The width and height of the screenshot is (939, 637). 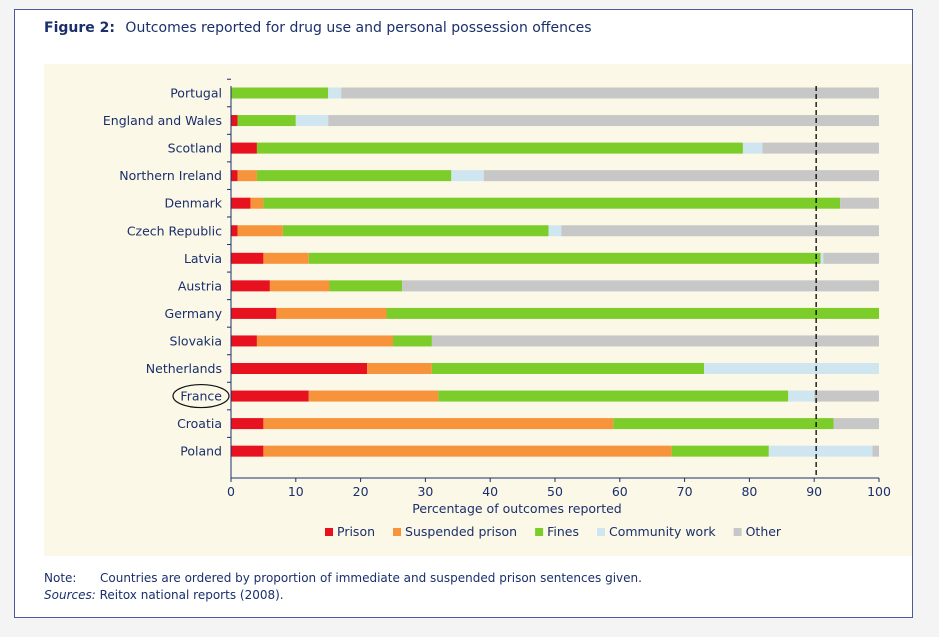 What do you see at coordinates (516, 508) in the screenshot?
I see `x-axis-label: Percentage of outcomes reported` at bounding box center [516, 508].